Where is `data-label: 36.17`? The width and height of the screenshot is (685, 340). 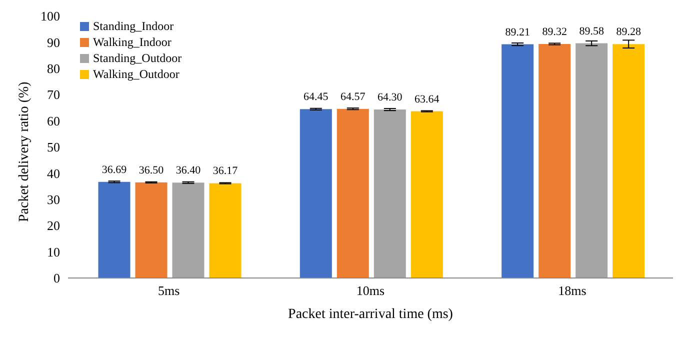
data-label: 36.17 is located at coordinates (225, 171).